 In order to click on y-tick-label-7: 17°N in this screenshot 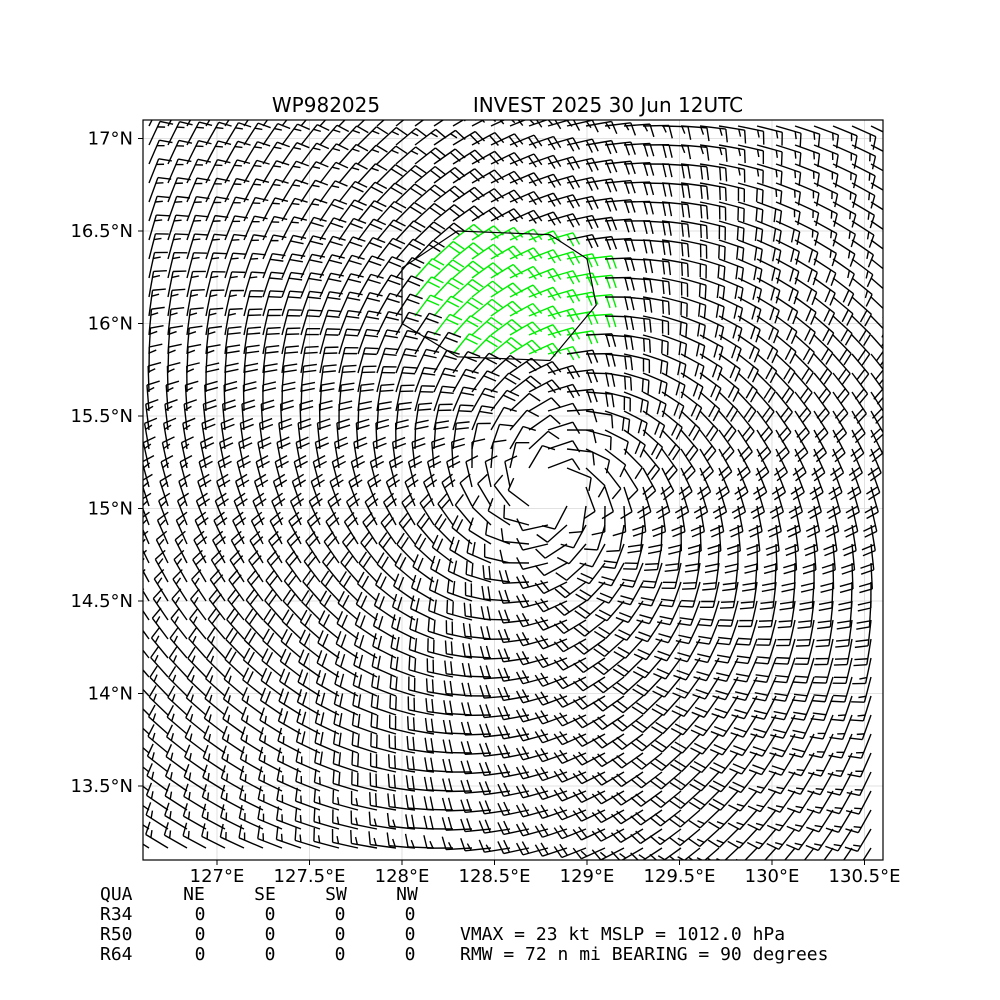, I will do `click(110, 139)`.